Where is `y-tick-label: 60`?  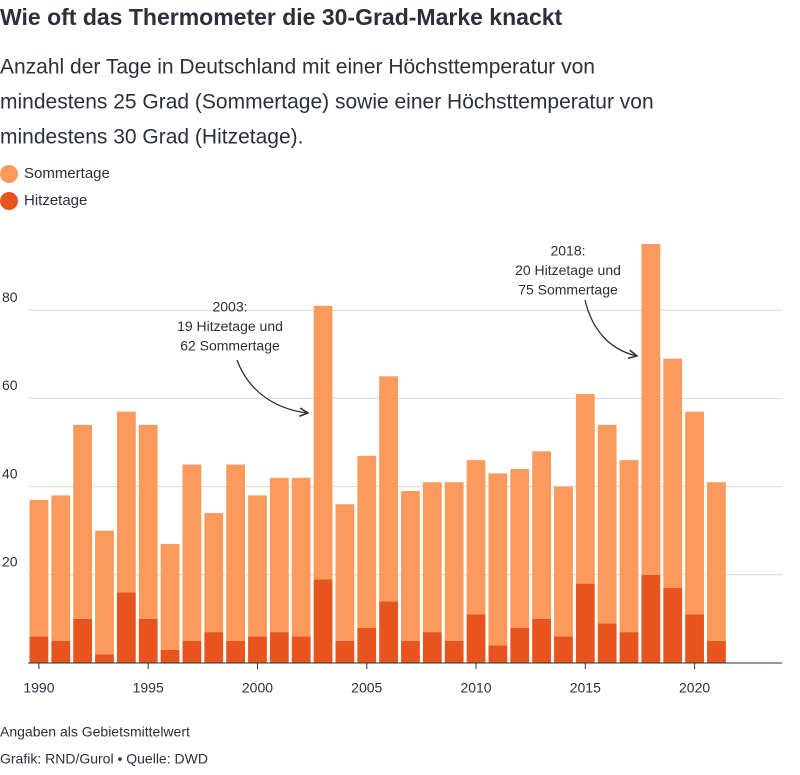
y-tick-label: 60 is located at coordinates (10, 385).